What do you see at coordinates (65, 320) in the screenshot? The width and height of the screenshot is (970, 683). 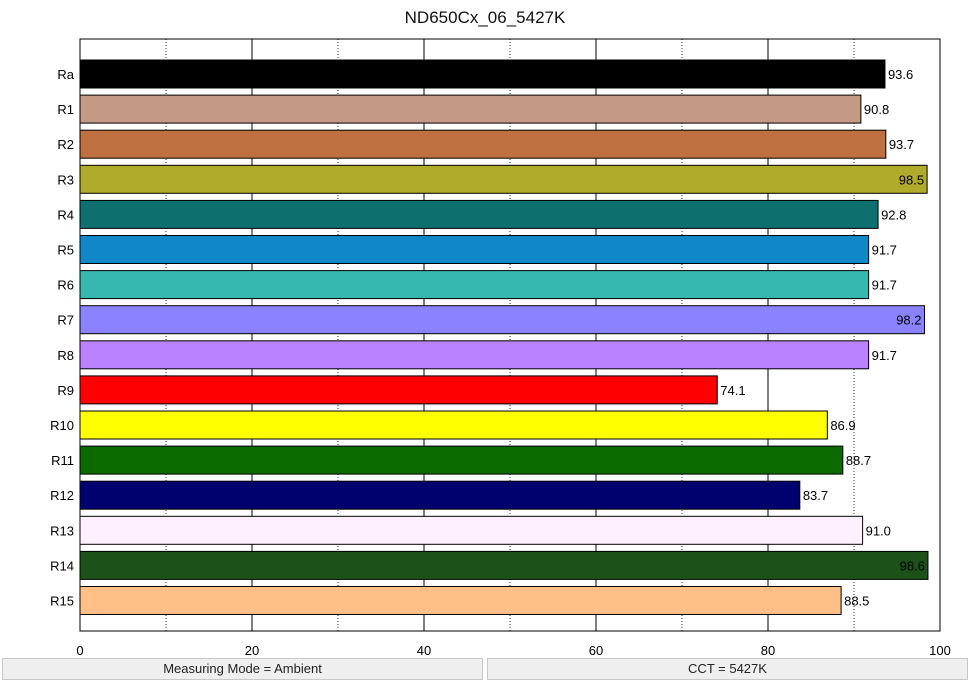 I see `category-label: R7` at bounding box center [65, 320].